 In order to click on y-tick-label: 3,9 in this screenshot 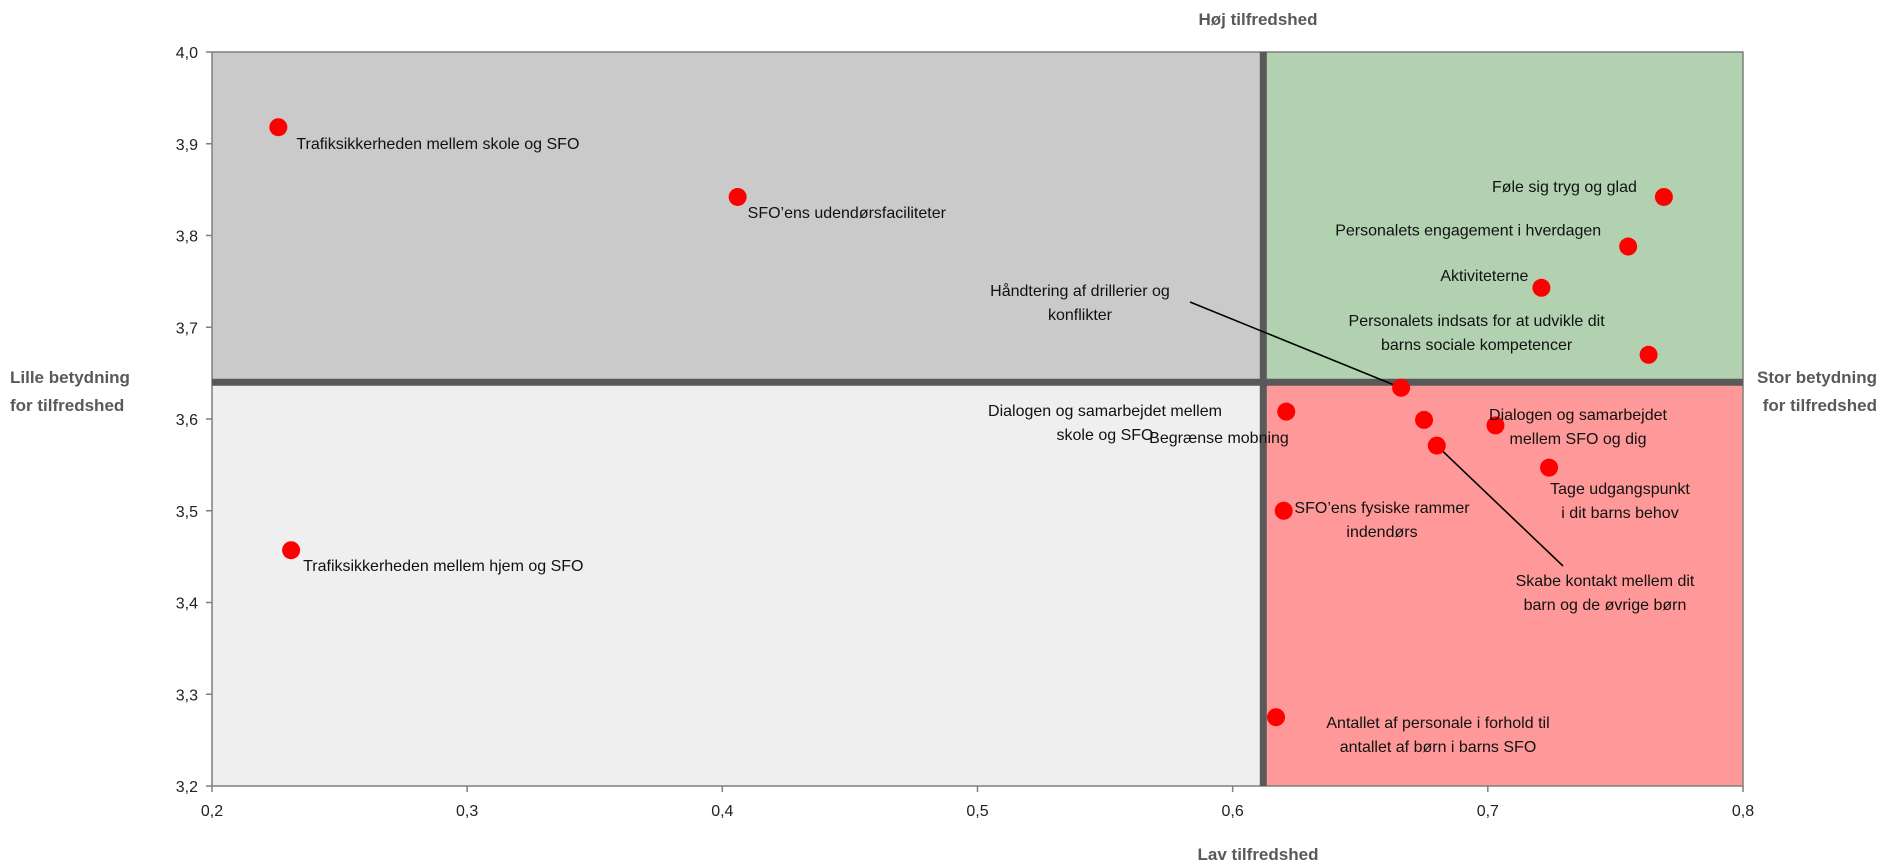, I will do `click(187, 145)`.